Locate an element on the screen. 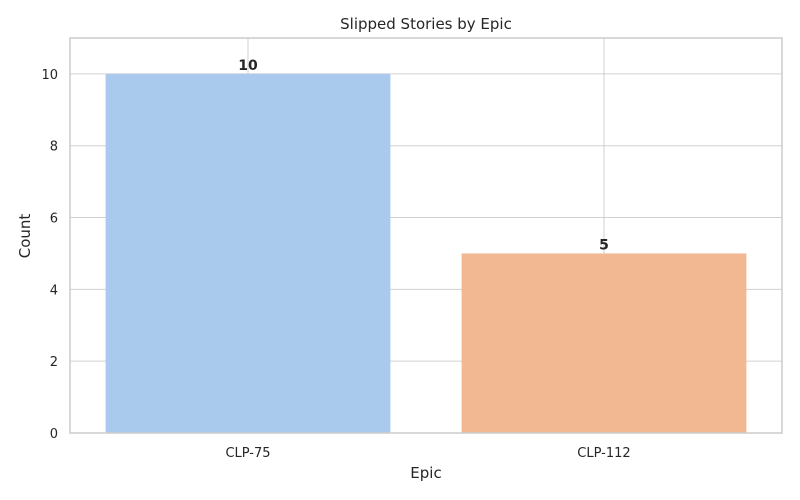 This screenshot has width=800, height=500. y-tick-label: 6 is located at coordinates (54, 219).